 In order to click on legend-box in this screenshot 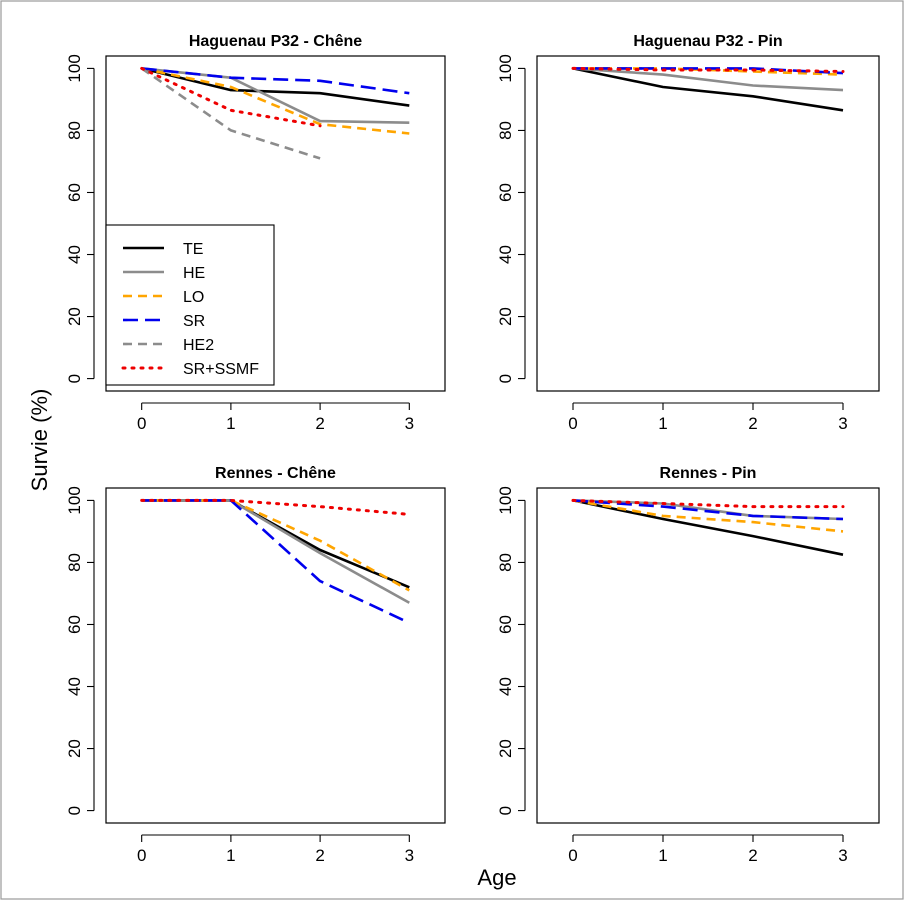, I will do `click(190, 305)`.